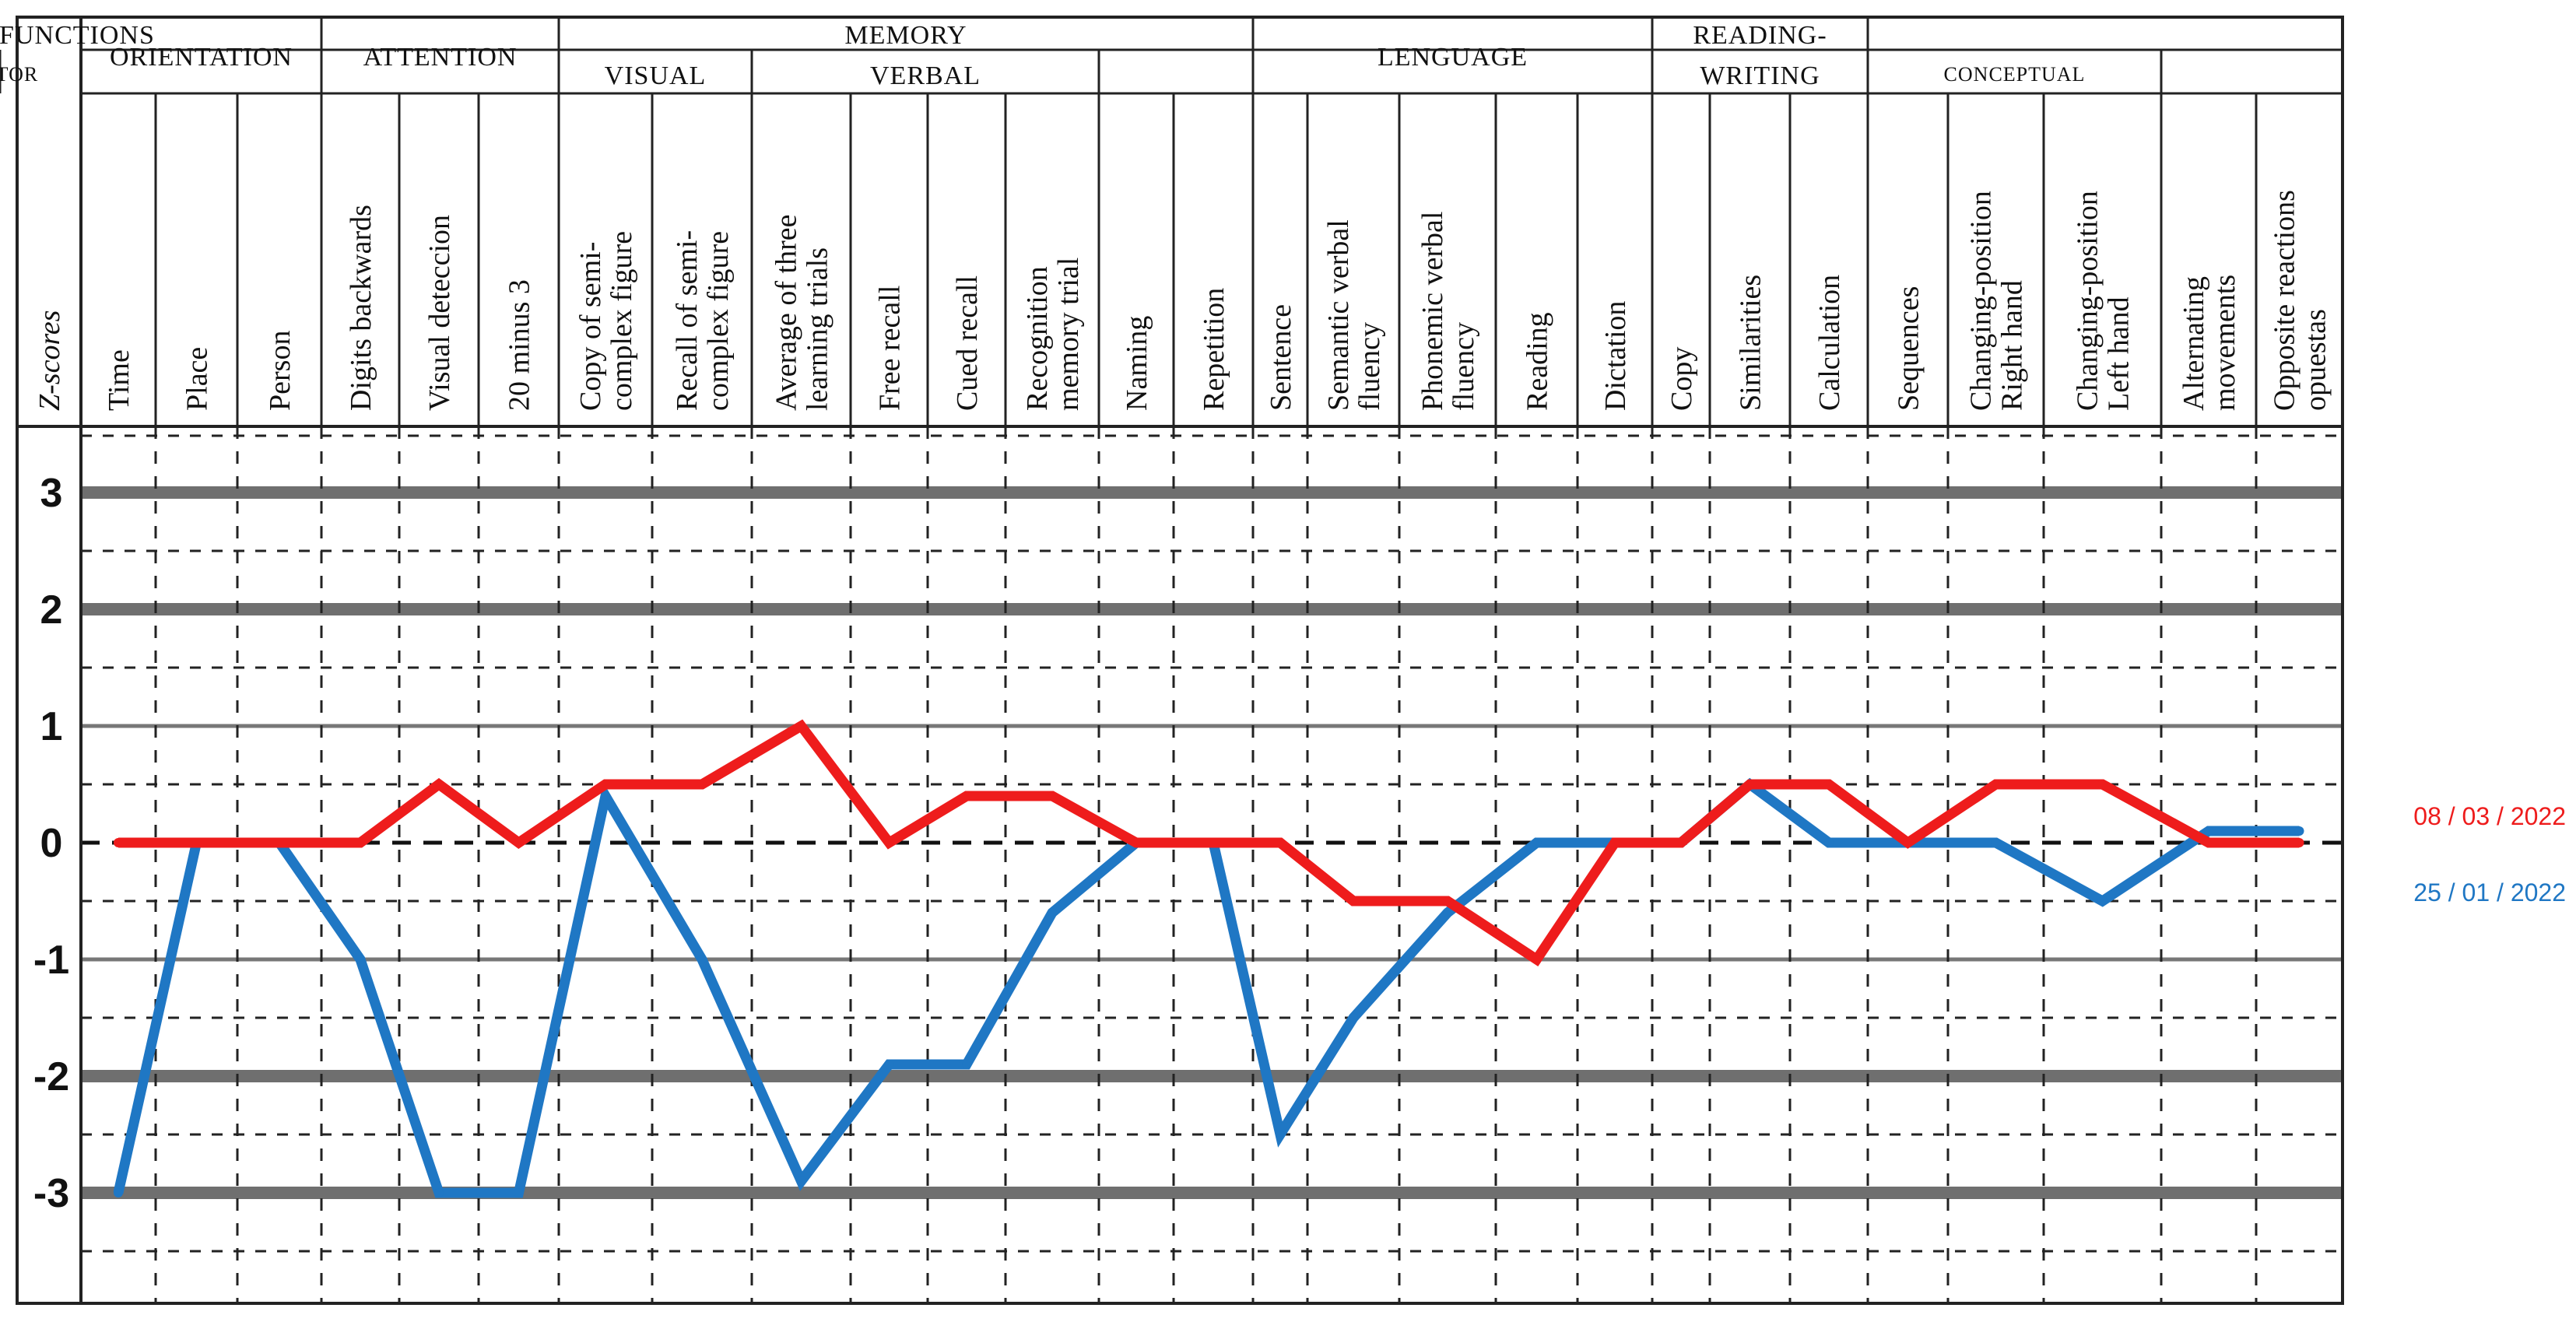 This screenshot has width=2576, height=1322. What do you see at coordinates (2210, 343) in the screenshot?
I see `test-label: Alternatingmovements` at bounding box center [2210, 343].